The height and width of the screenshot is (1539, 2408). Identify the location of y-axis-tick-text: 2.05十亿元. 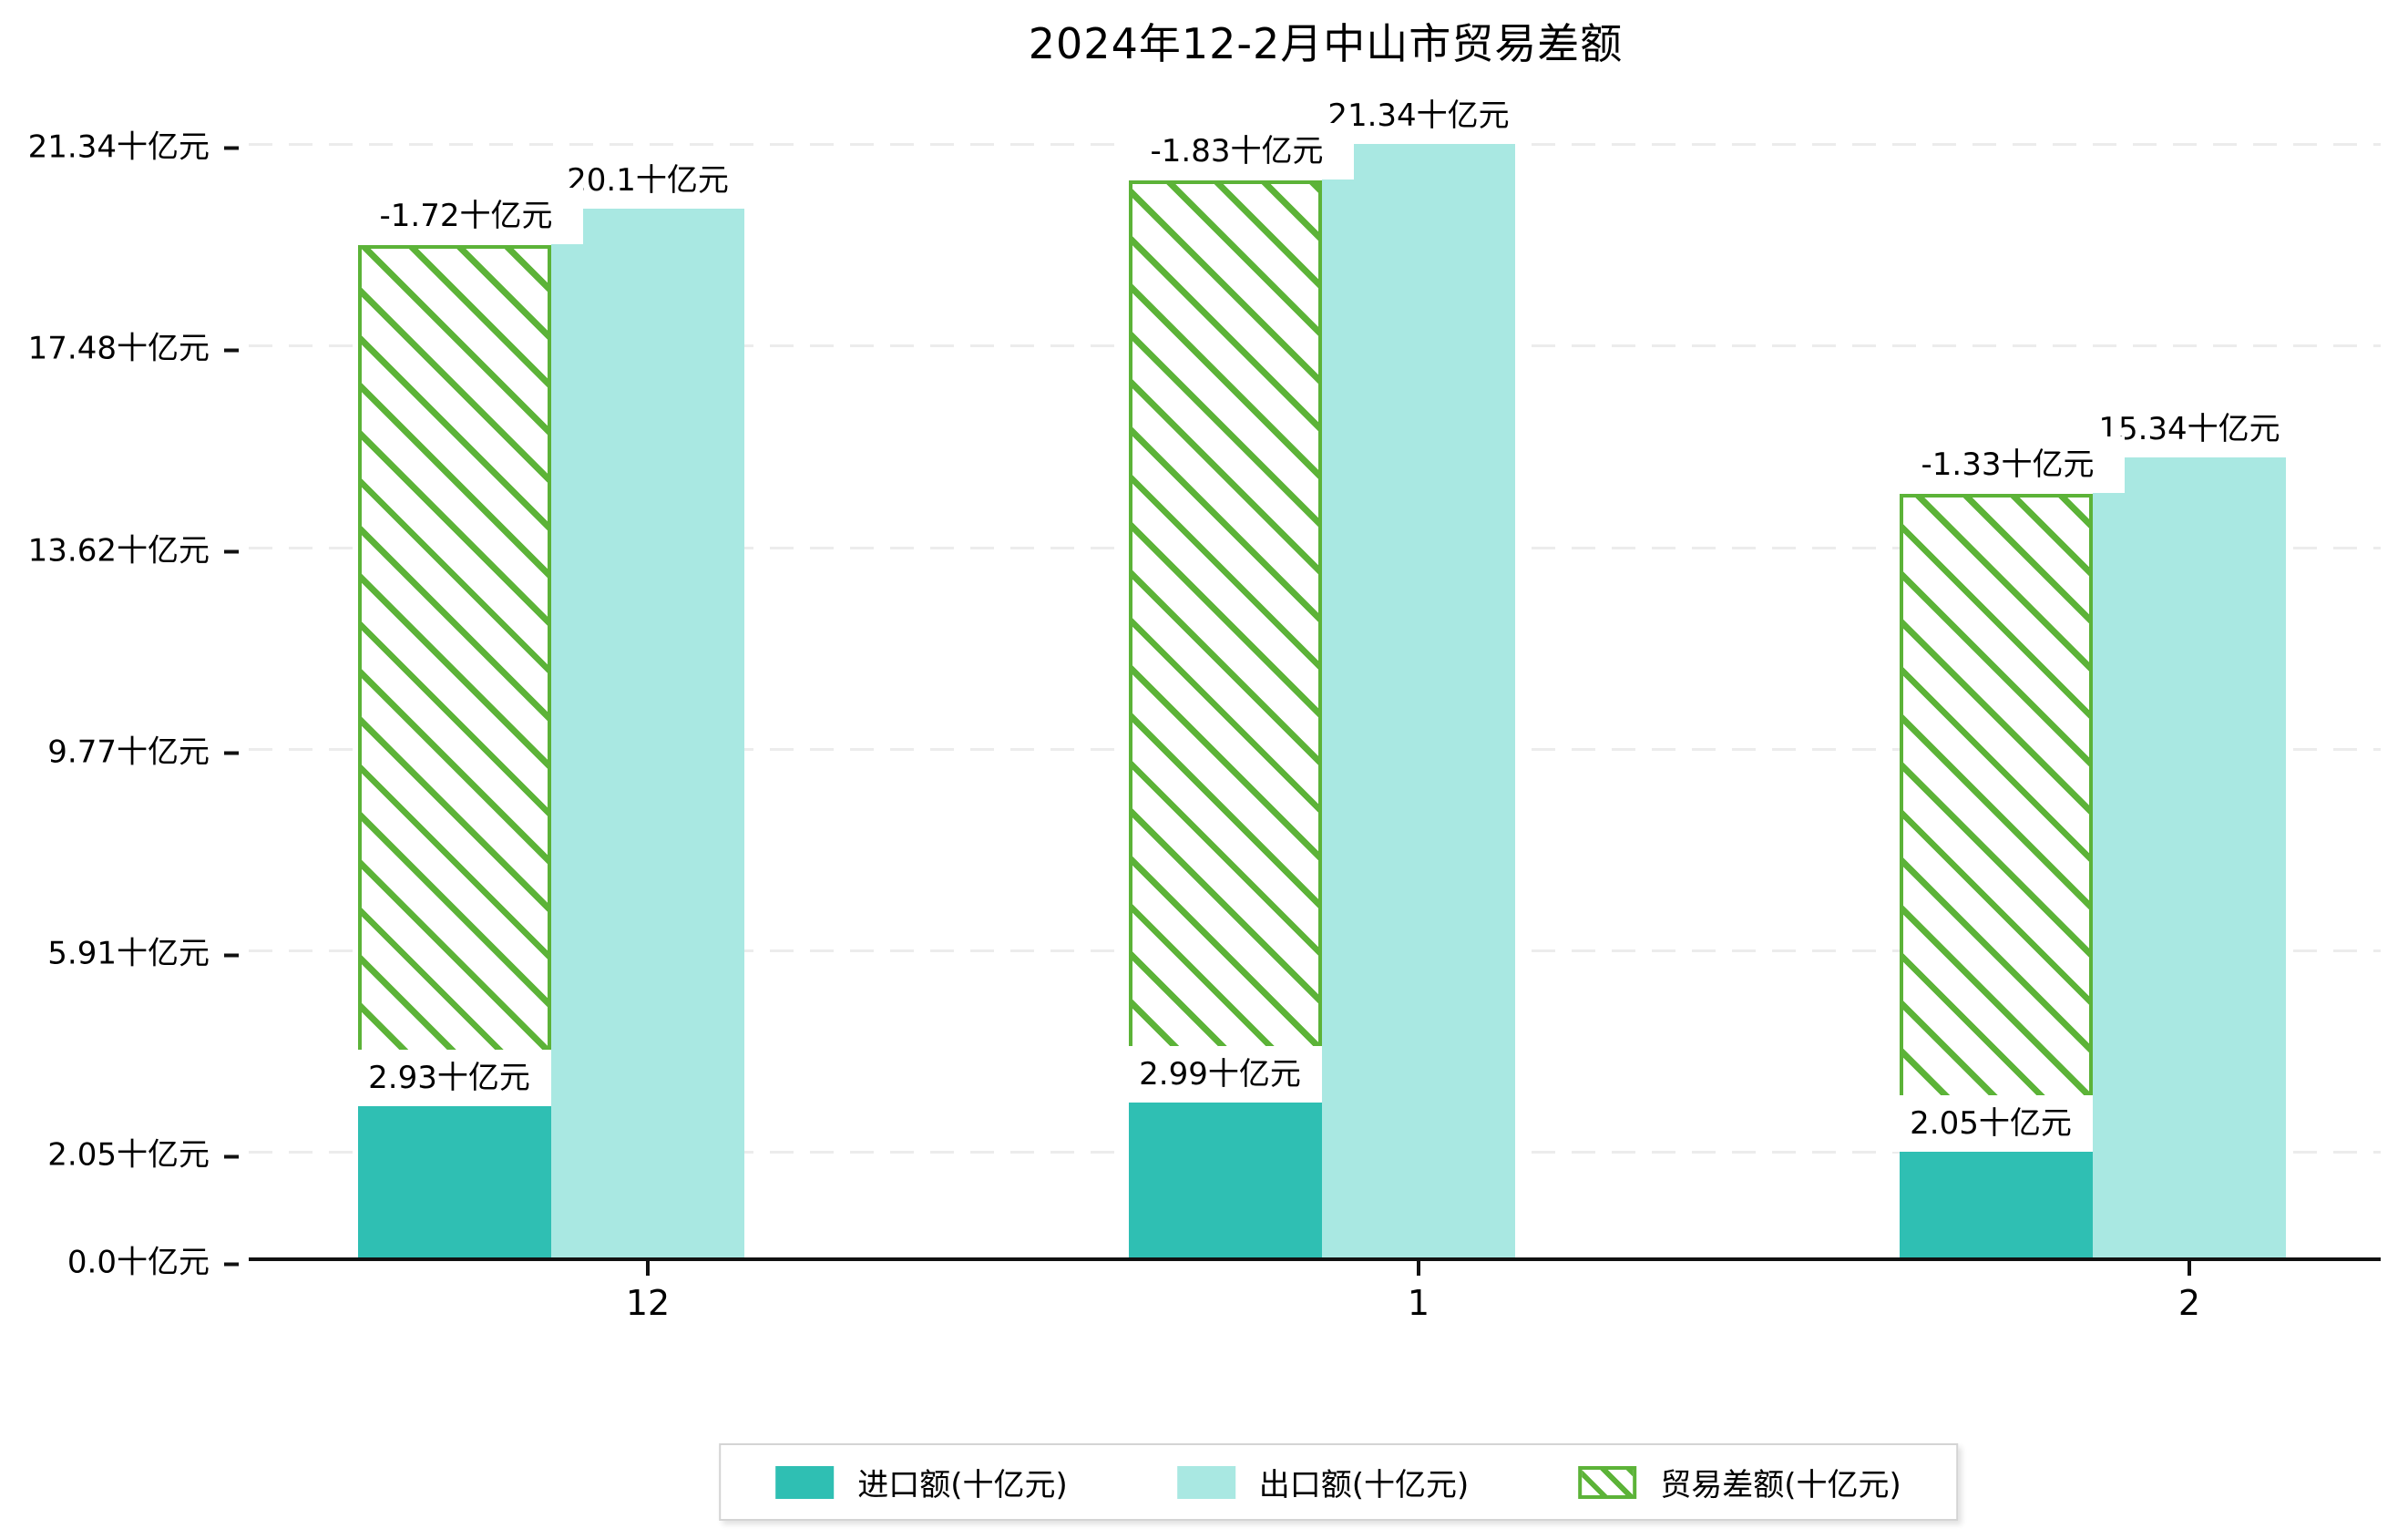
(128, 1155).